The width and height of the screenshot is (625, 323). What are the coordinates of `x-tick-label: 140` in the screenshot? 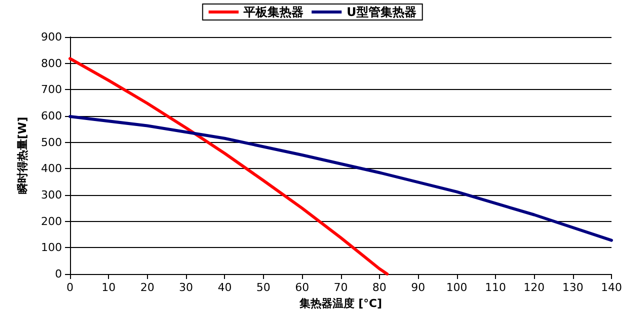 It's located at (611, 287).